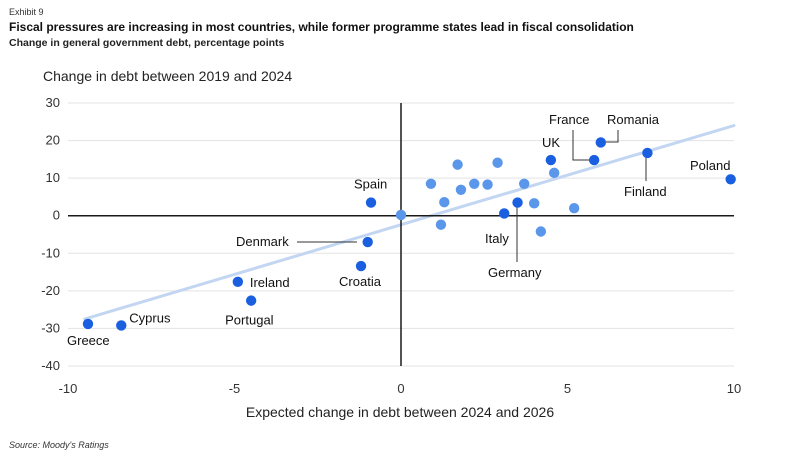  I want to click on point-label: Spain, so click(370, 184).